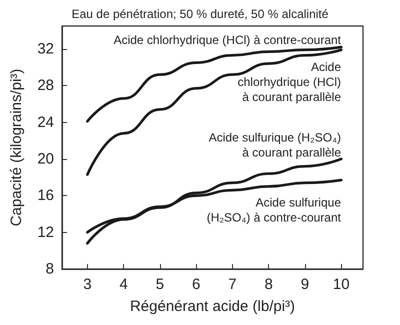 Image resolution: width=400 pixels, height=325 pixels. What do you see at coordinates (232, 284) in the screenshot?
I see `x-tick-label: 7` at bounding box center [232, 284].